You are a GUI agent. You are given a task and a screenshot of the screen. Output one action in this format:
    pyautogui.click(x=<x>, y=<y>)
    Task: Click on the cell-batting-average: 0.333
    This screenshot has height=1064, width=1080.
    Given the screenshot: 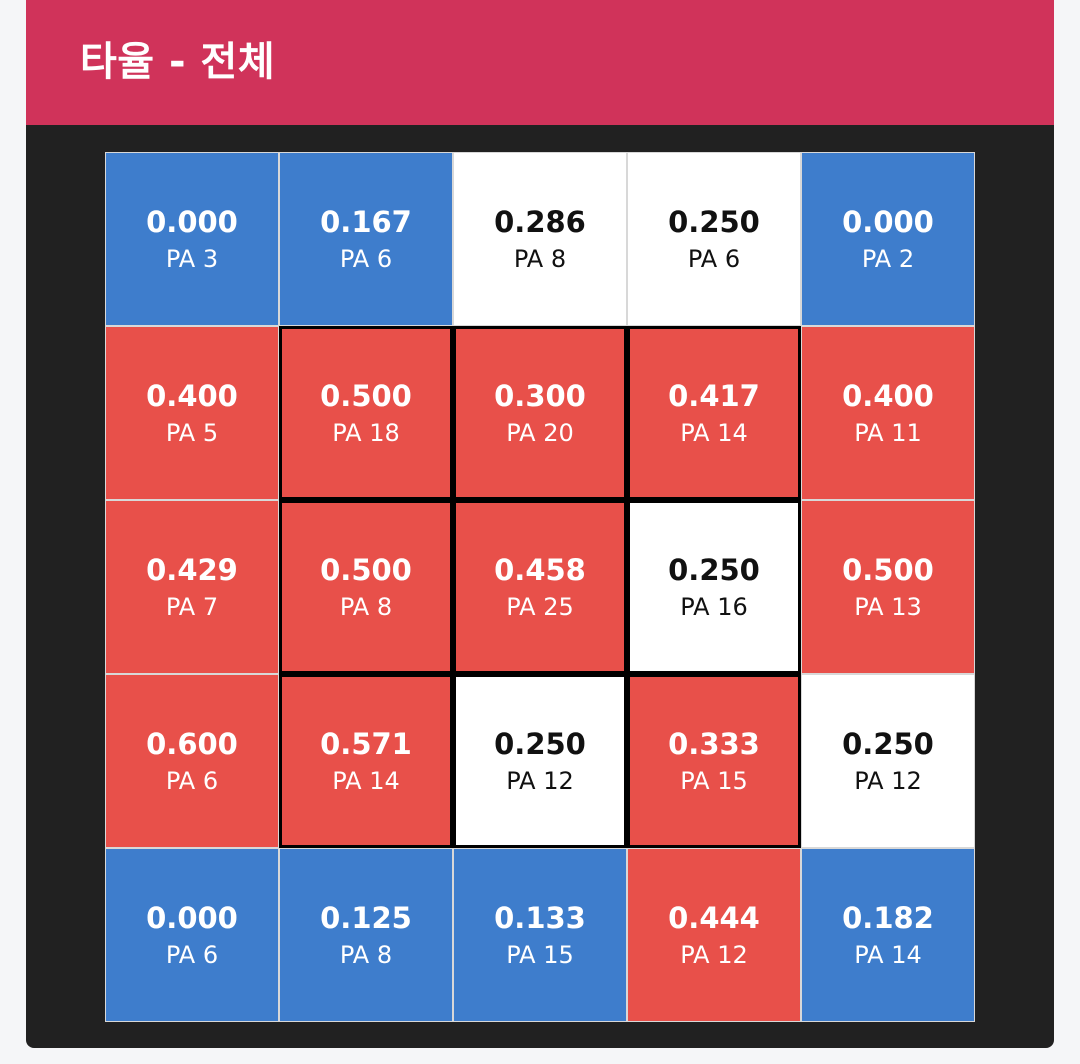 What is the action you would take?
    pyautogui.click(x=714, y=744)
    